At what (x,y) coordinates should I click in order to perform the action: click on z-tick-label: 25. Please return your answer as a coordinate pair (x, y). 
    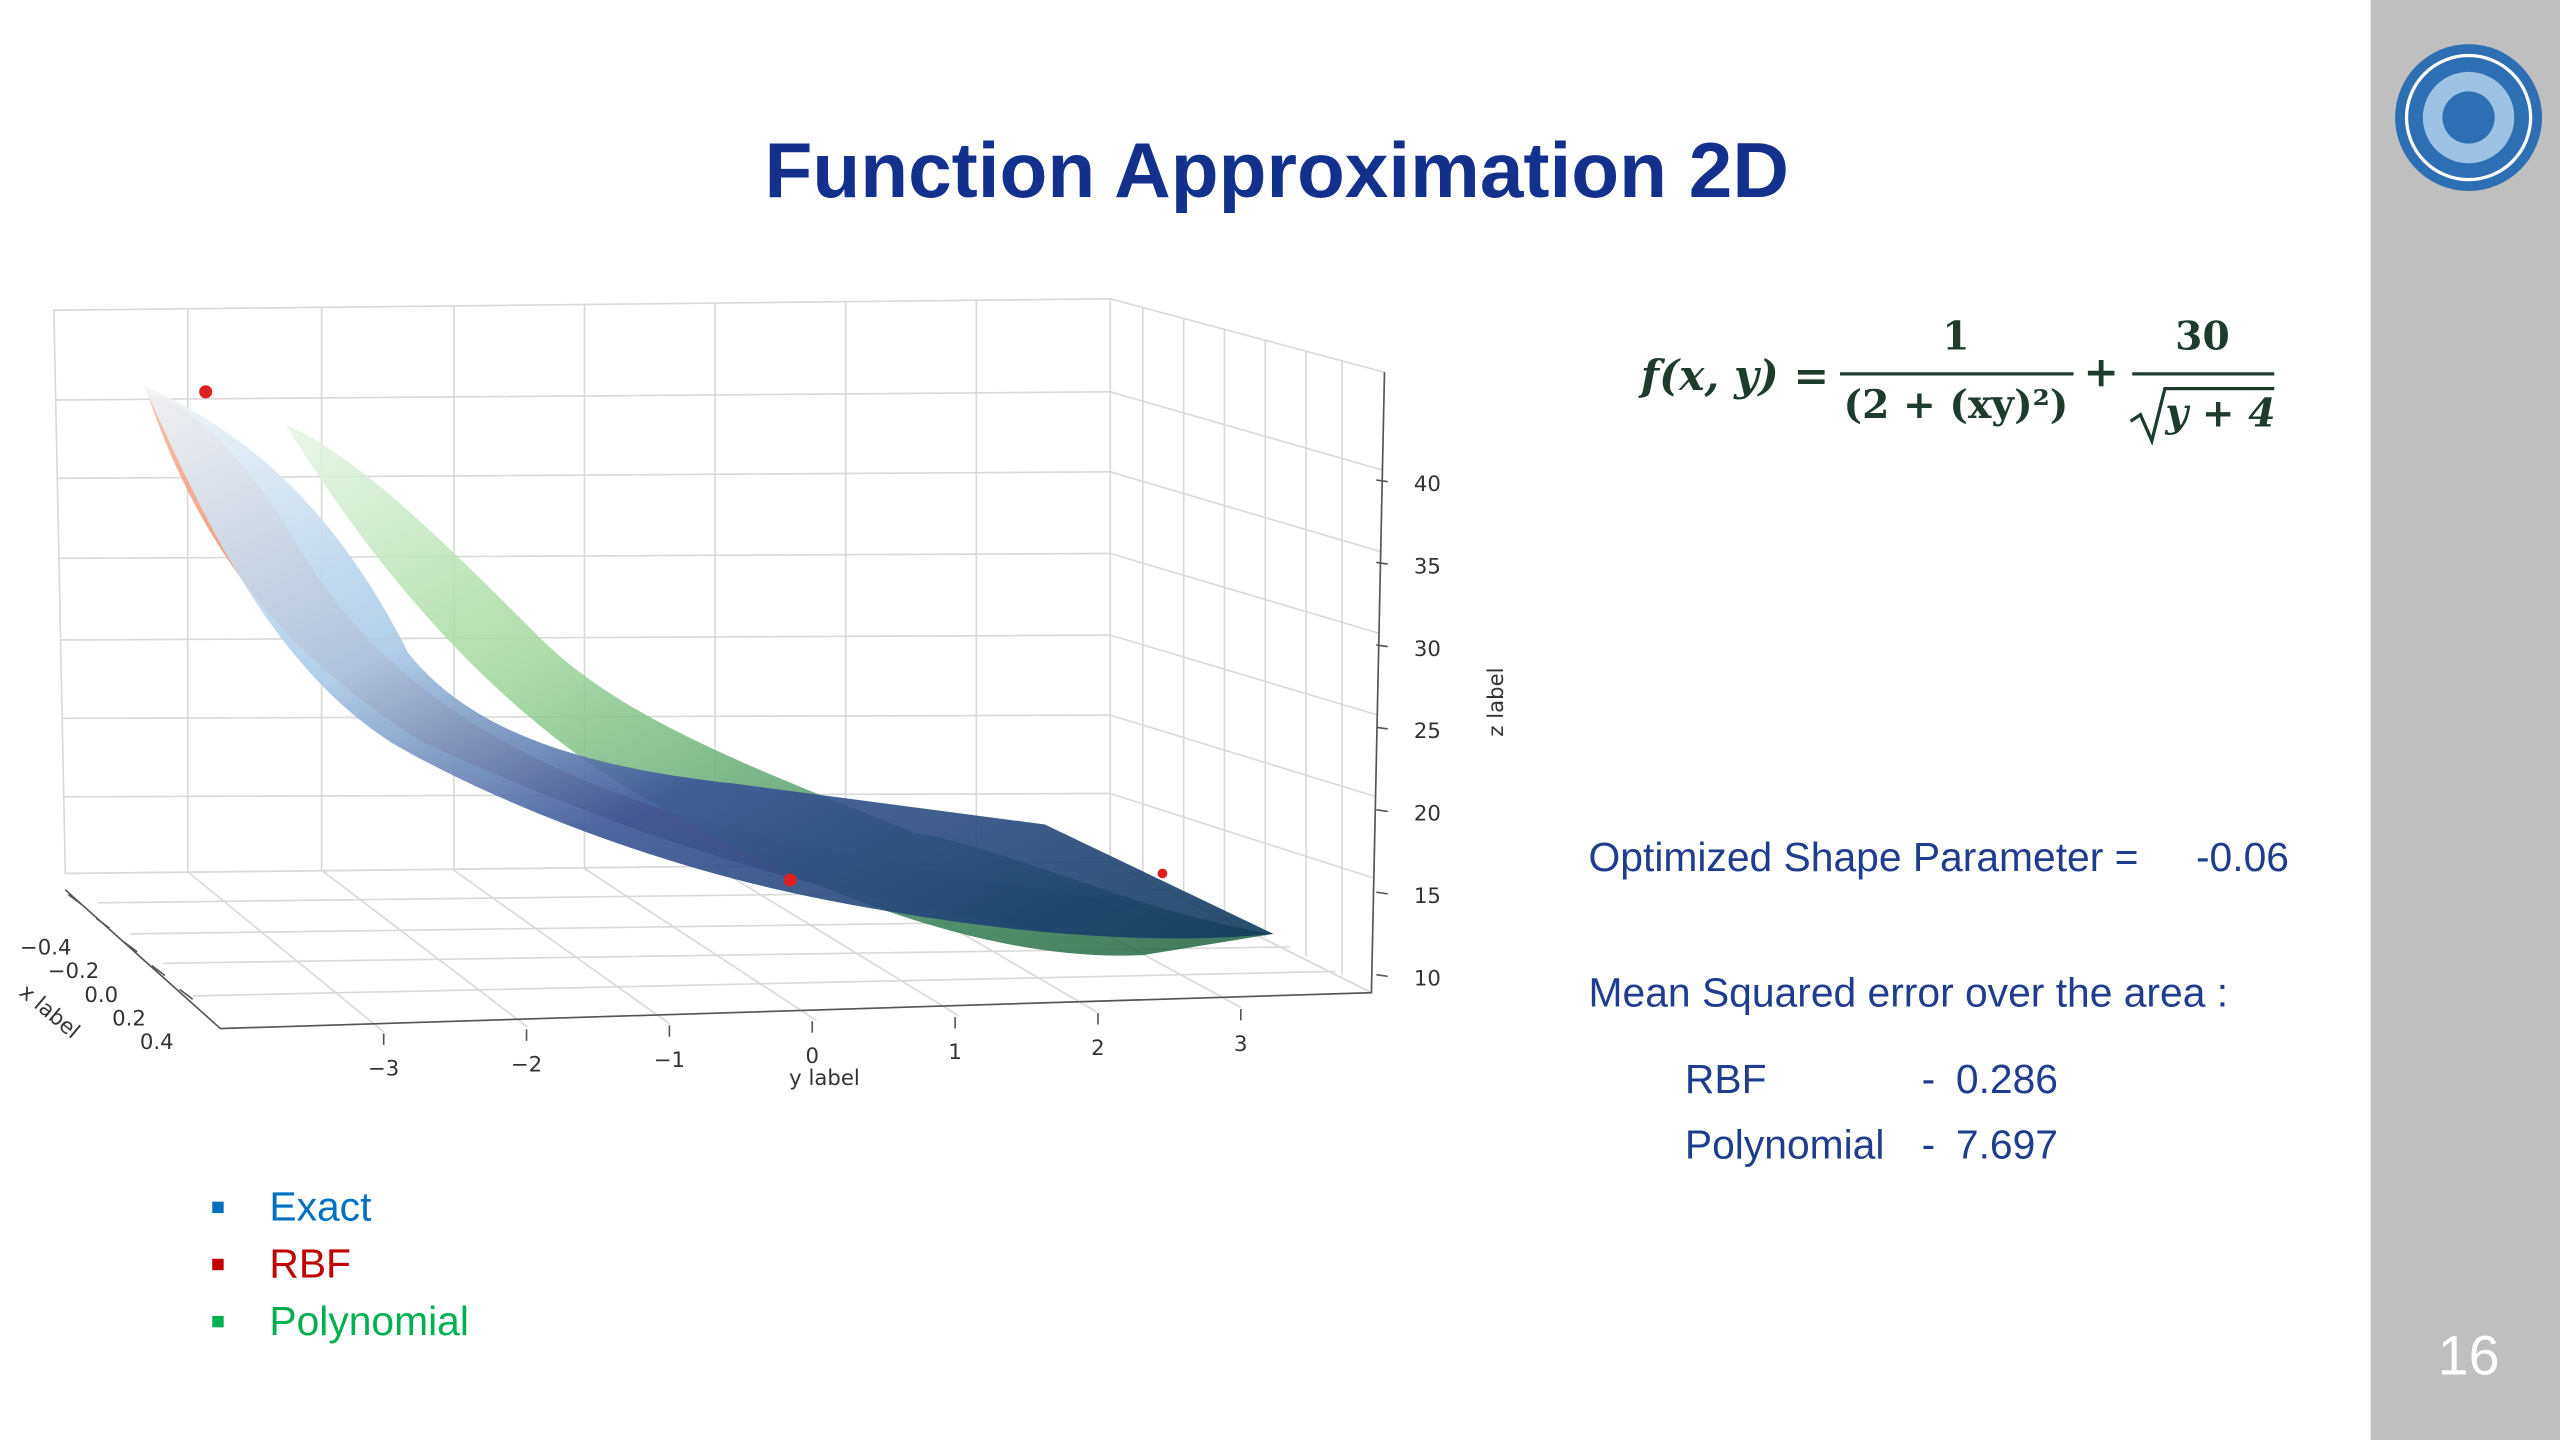
    Looking at the image, I should click on (1427, 731).